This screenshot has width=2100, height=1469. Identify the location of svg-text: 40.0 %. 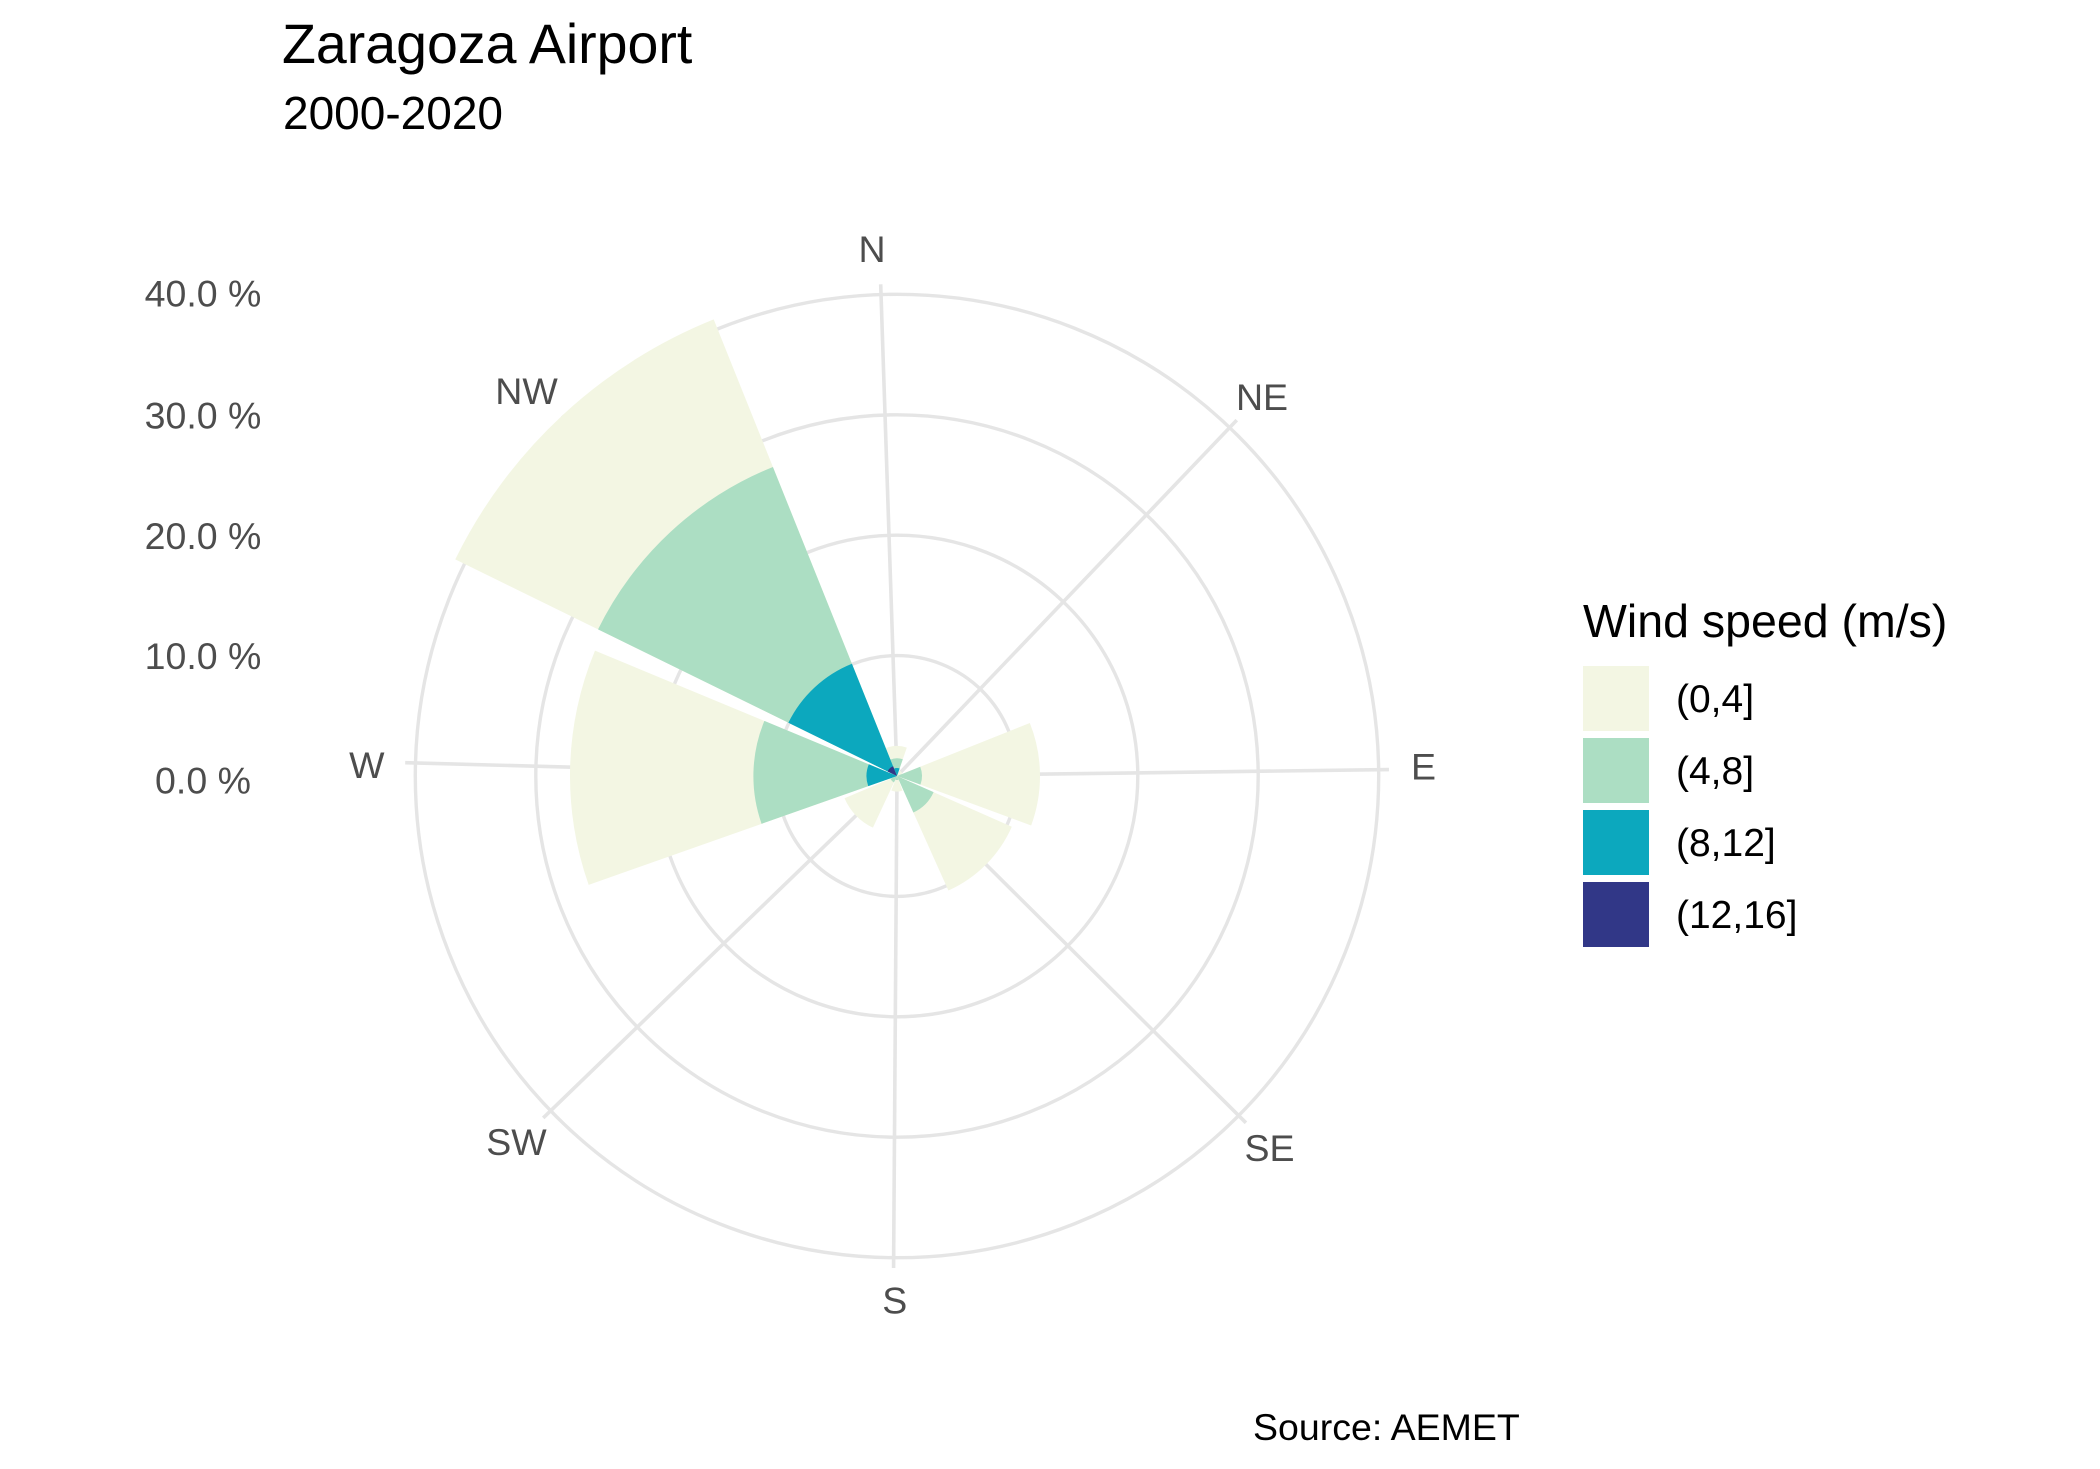
(203, 293).